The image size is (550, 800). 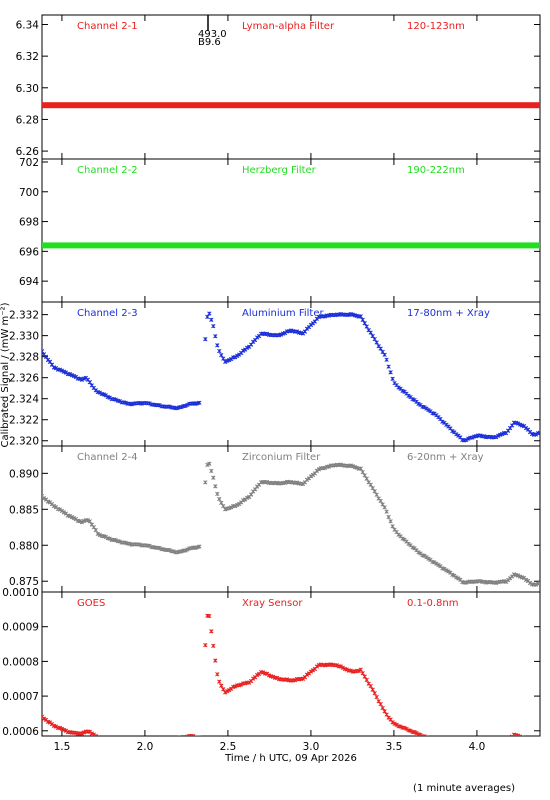 What do you see at coordinates (394, 747) in the screenshot?
I see `x-tick-label: 3.5` at bounding box center [394, 747].